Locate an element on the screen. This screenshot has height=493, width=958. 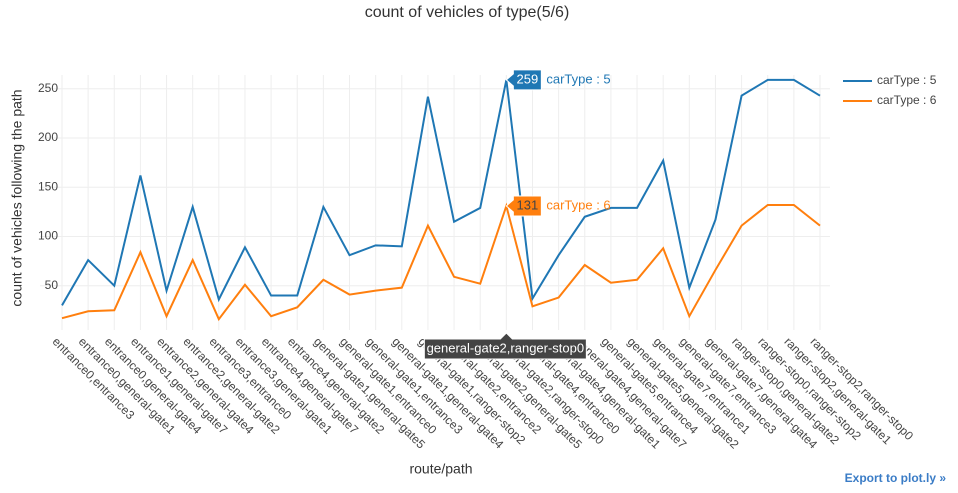
hover-x-label: general-gate2,ranger-stop0 is located at coordinates (506, 347).